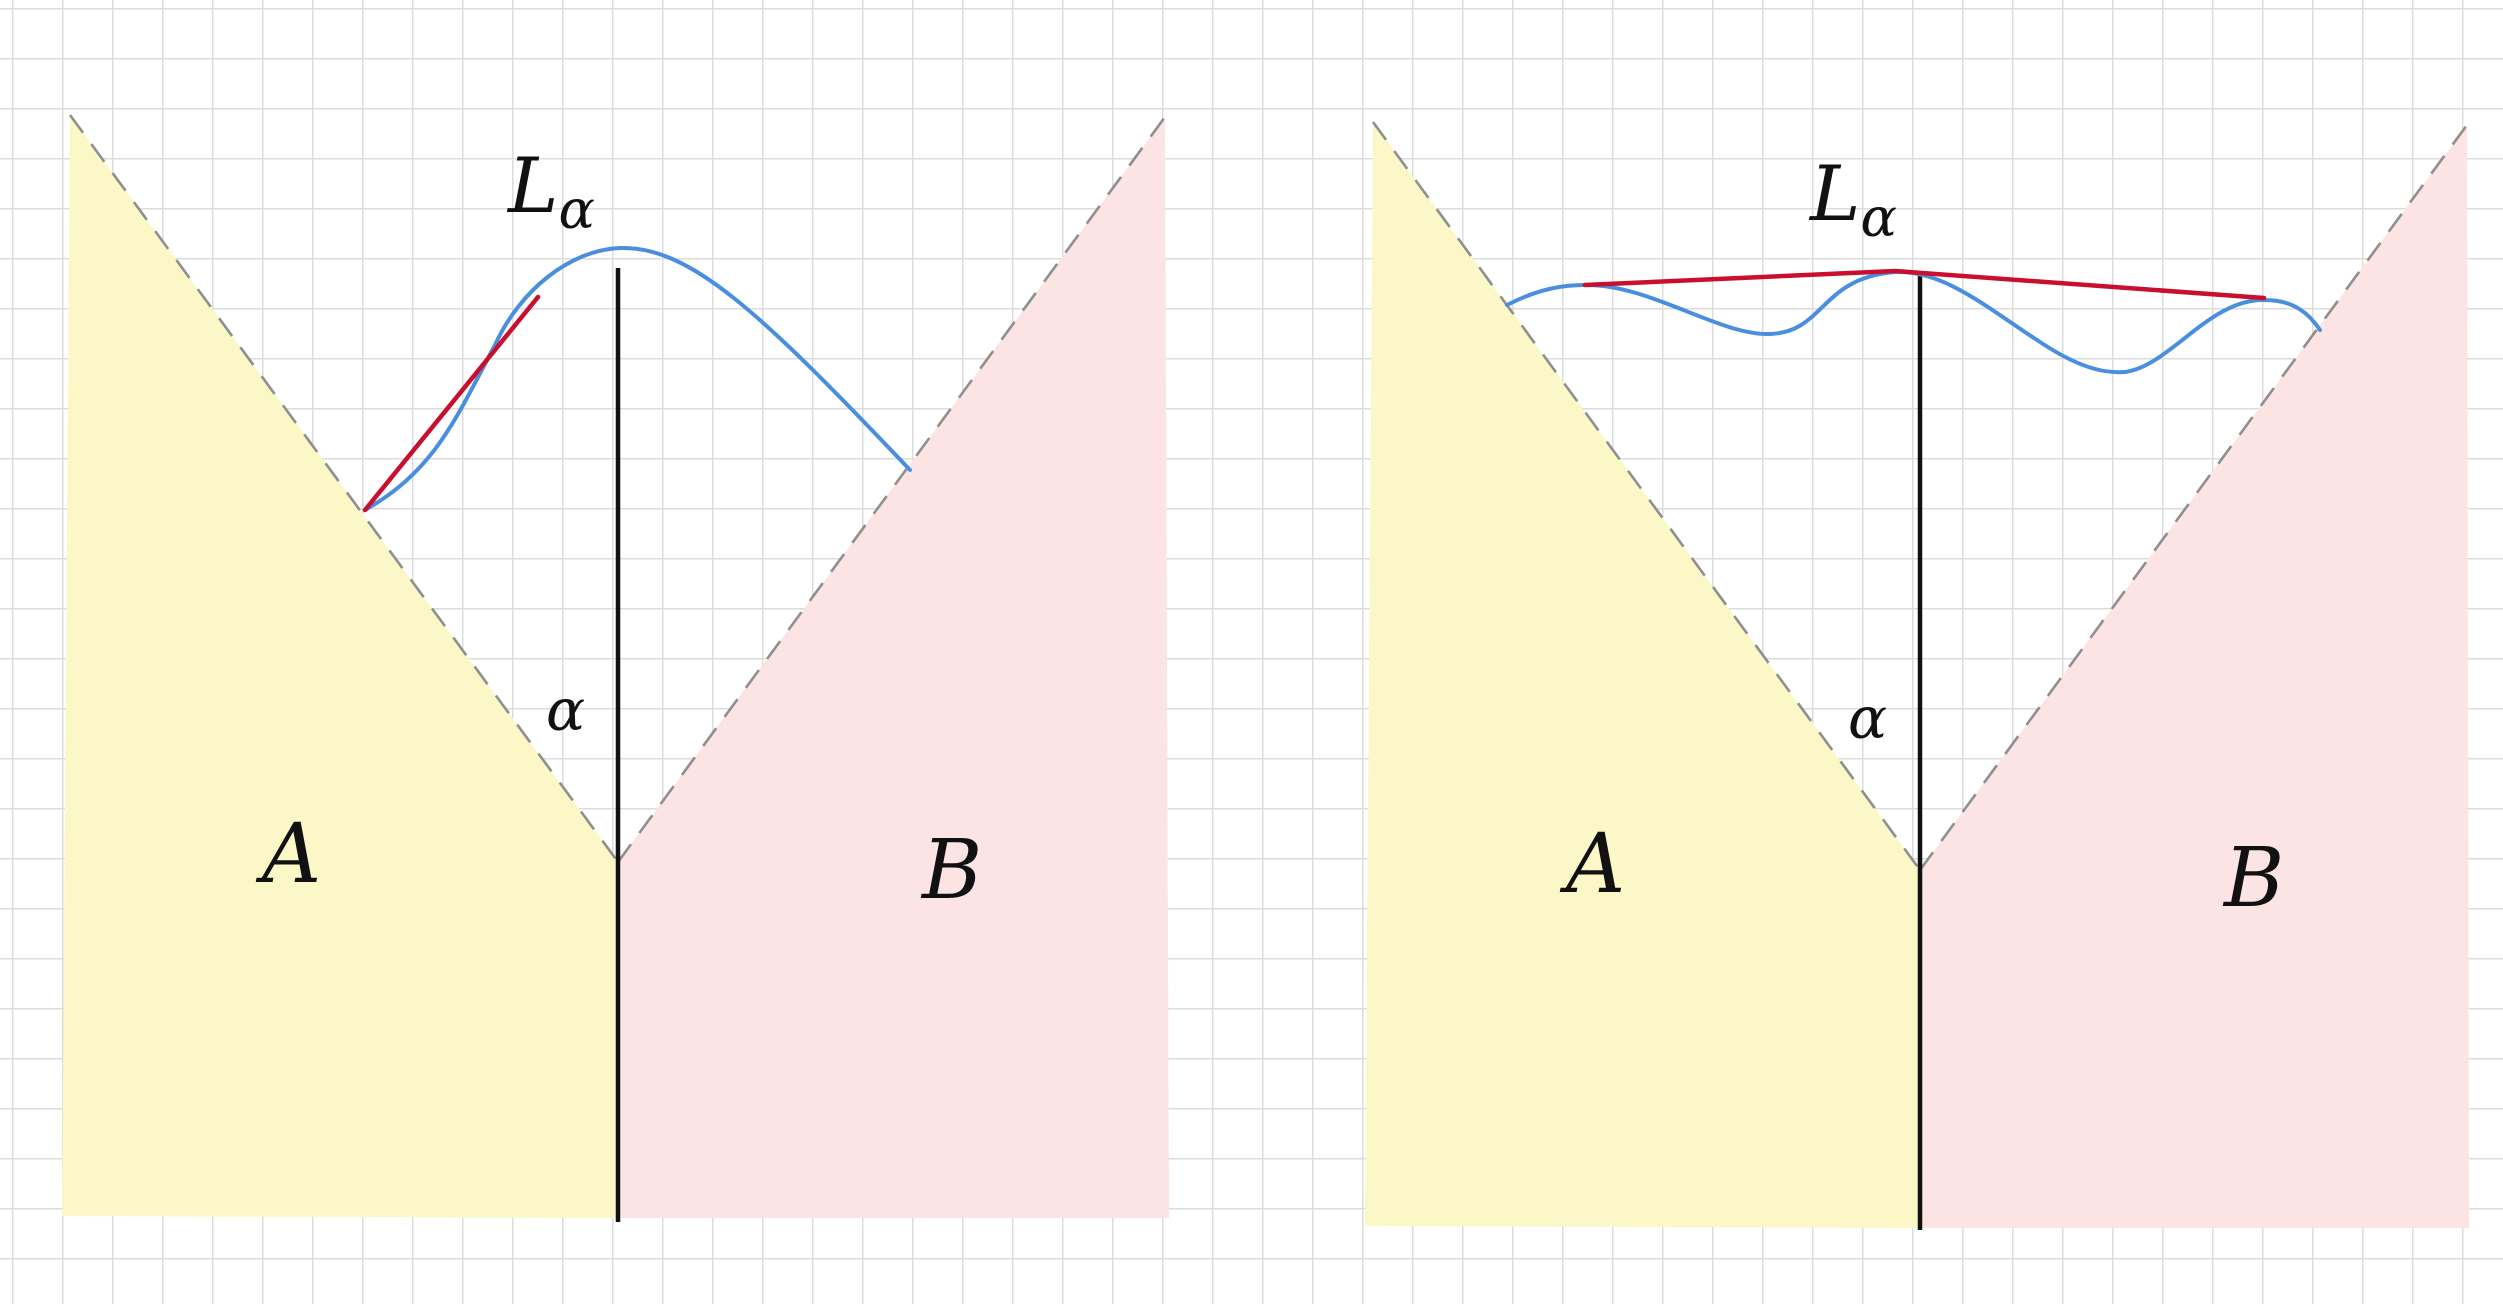 The image size is (2503, 1304). Describe the element at coordinates (1592, 864) in the screenshot. I see `region-a-label-right: A` at that location.